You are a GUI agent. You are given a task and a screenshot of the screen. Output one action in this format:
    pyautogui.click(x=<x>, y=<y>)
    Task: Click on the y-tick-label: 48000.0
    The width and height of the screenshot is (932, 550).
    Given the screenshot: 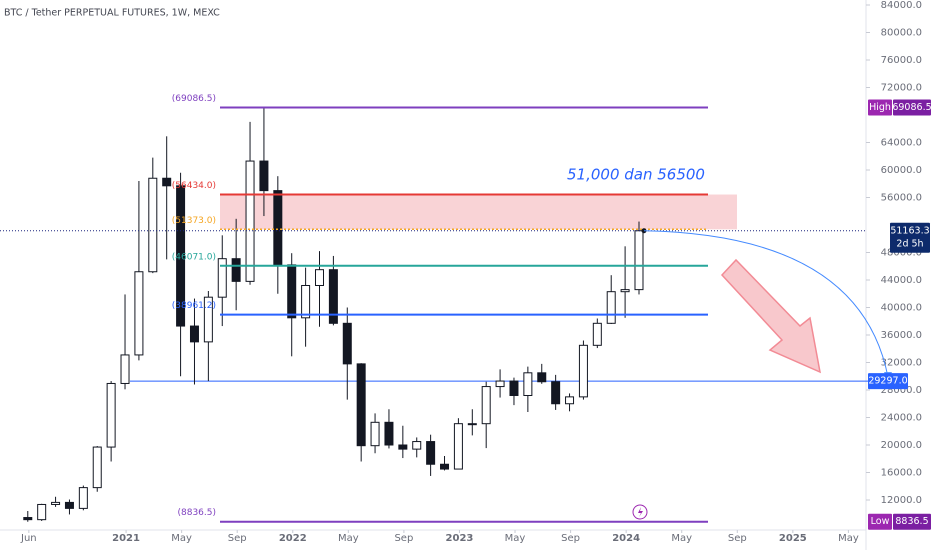 What is the action you would take?
    pyautogui.click(x=901, y=252)
    